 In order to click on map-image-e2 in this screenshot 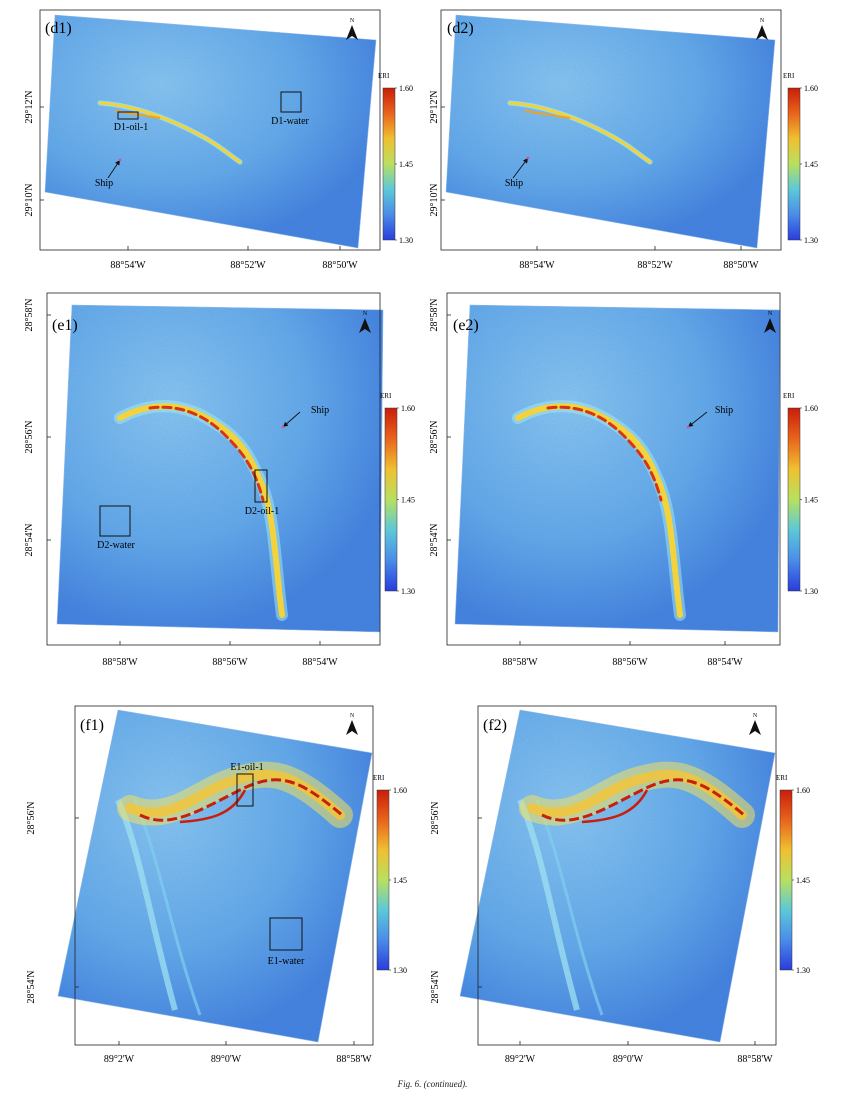, I will do `click(617, 468)`.